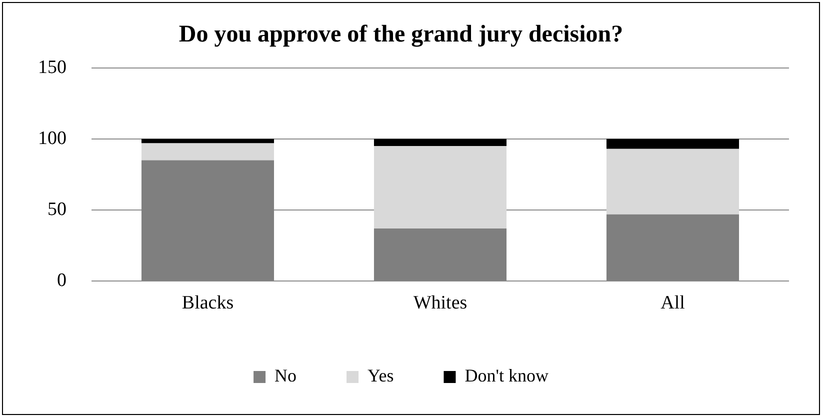 This screenshot has height=419, width=824. I want to click on legend-label: No, so click(285, 376).